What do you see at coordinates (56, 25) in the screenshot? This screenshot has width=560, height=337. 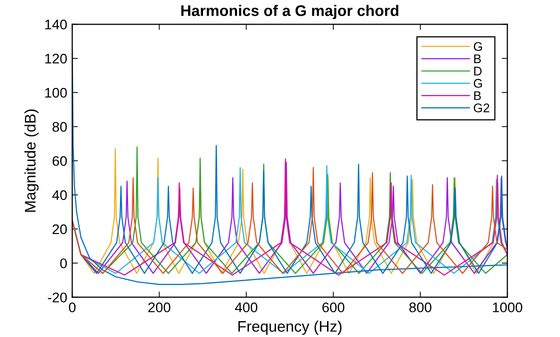 I see `y-tick-label: 140` at bounding box center [56, 25].